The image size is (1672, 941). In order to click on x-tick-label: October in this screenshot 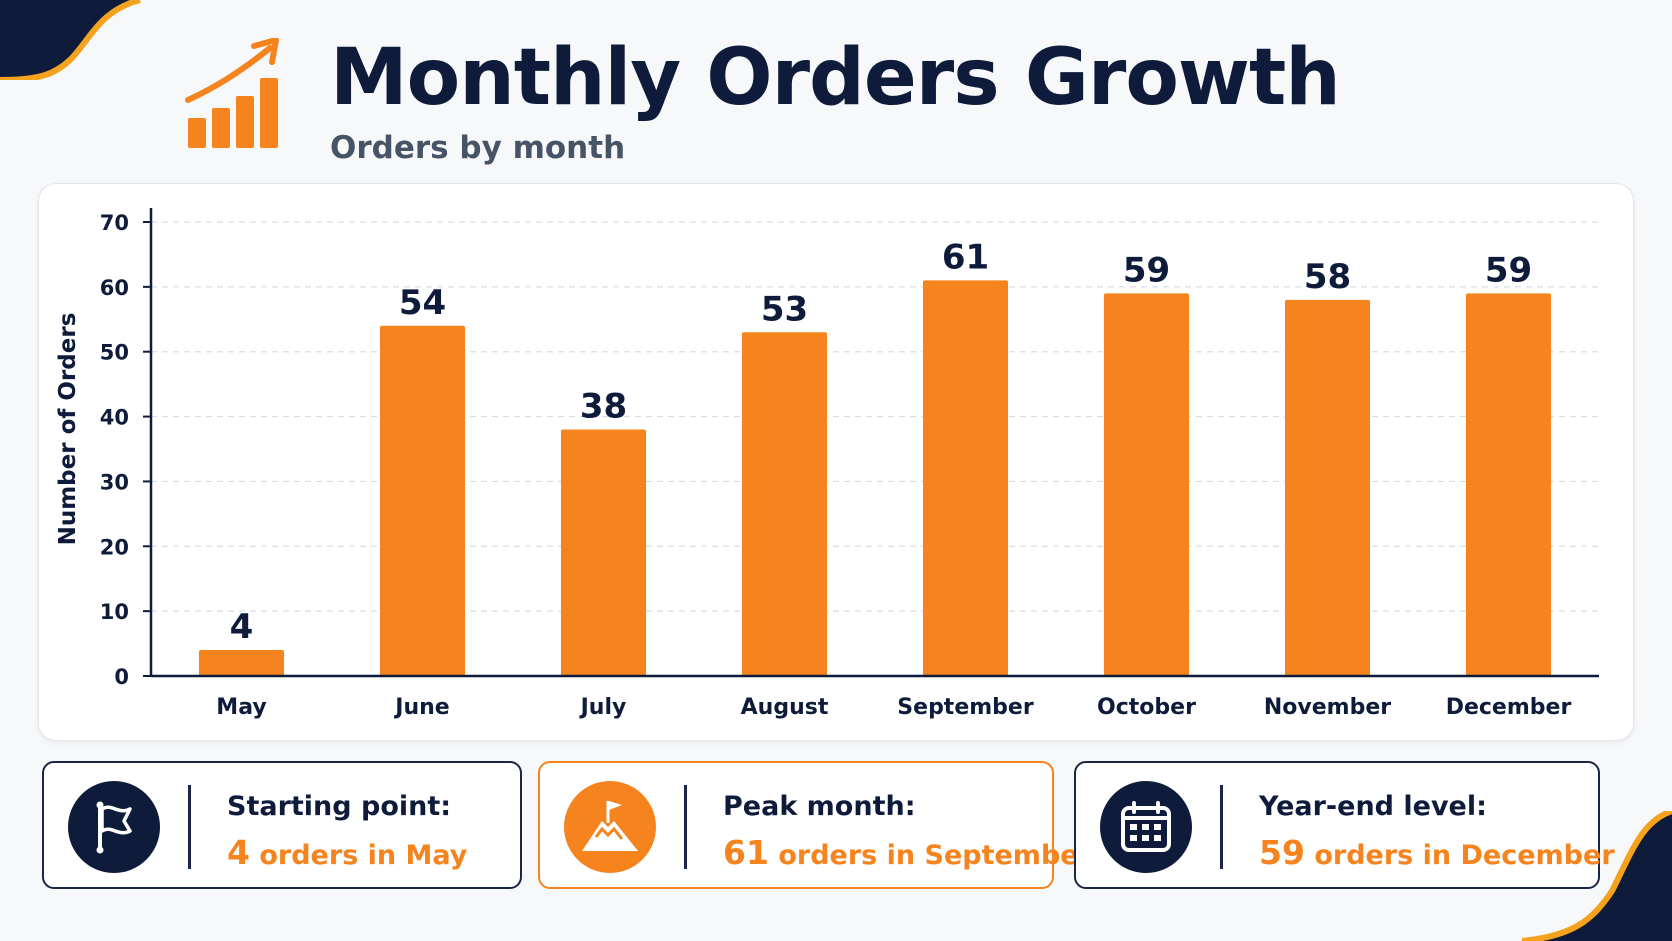, I will do `click(1146, 707)`.